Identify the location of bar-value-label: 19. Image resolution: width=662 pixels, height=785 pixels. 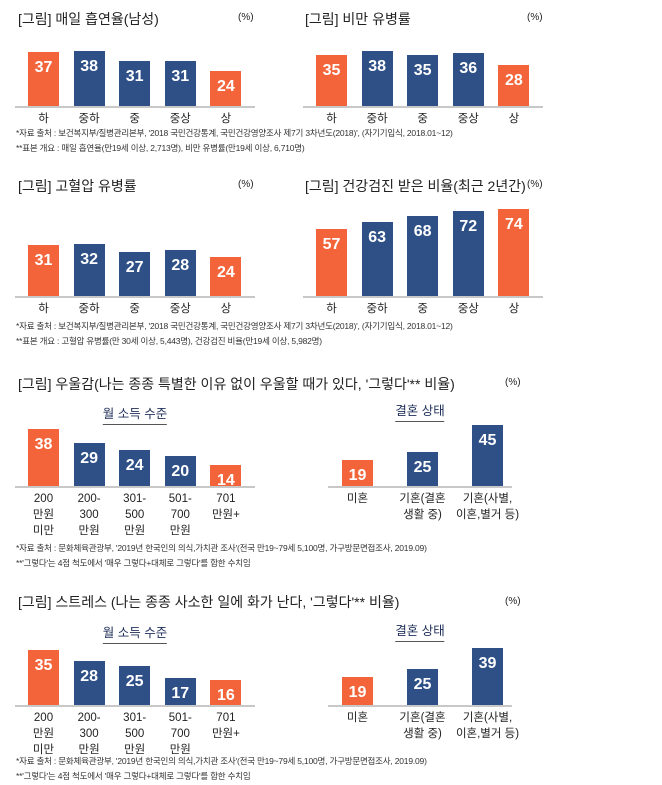
(357, 693).